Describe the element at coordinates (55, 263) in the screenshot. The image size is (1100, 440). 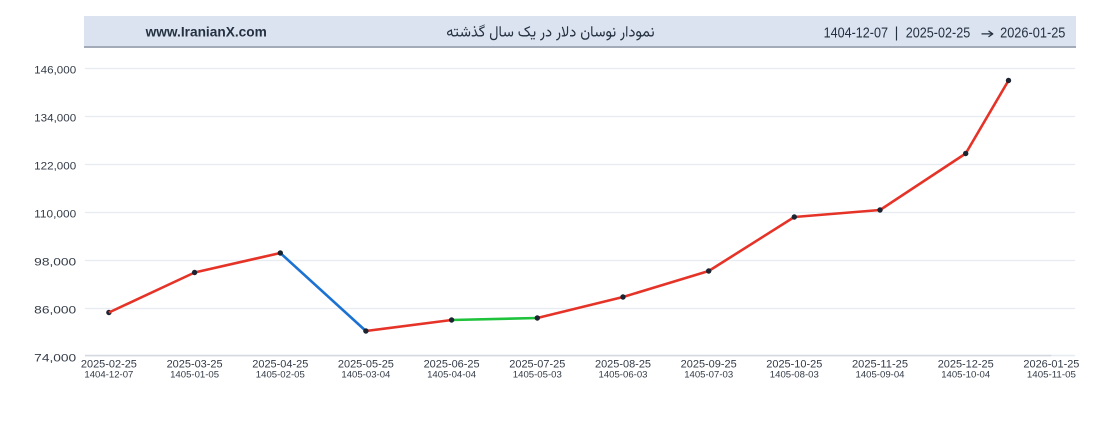
I see `svg-text: 98,000` at that location.